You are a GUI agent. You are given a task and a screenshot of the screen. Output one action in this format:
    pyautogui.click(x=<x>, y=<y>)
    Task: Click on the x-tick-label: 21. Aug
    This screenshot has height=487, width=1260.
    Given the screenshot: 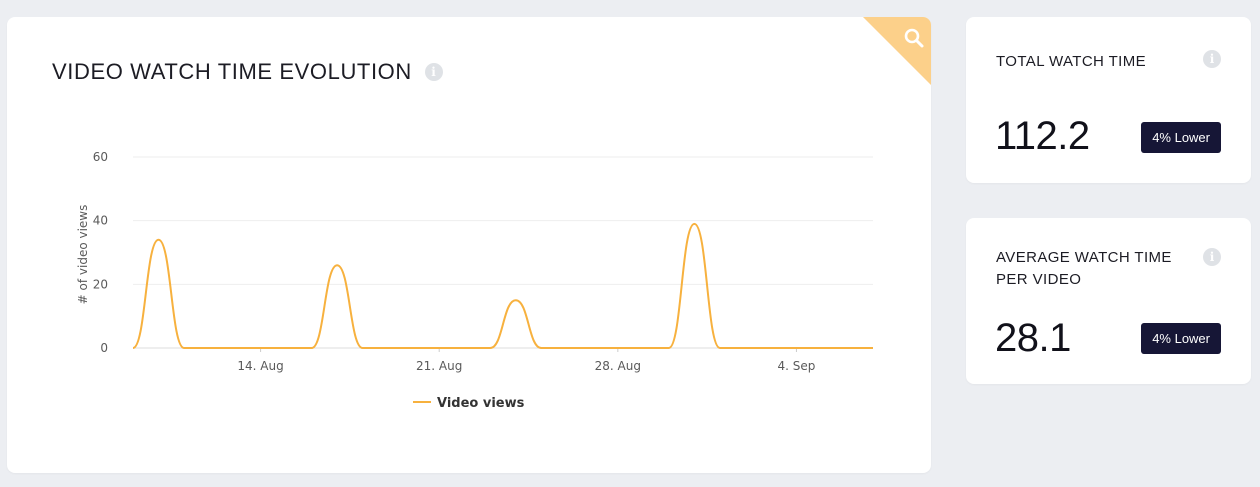 What is the action you would take?
    pyautogui.click(x=439, y=366)
    